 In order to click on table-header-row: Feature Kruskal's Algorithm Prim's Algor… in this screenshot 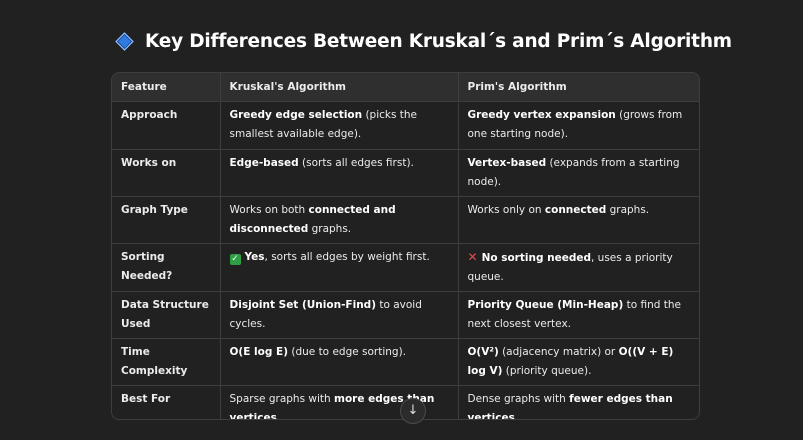, I will do `click(405, 87)`.